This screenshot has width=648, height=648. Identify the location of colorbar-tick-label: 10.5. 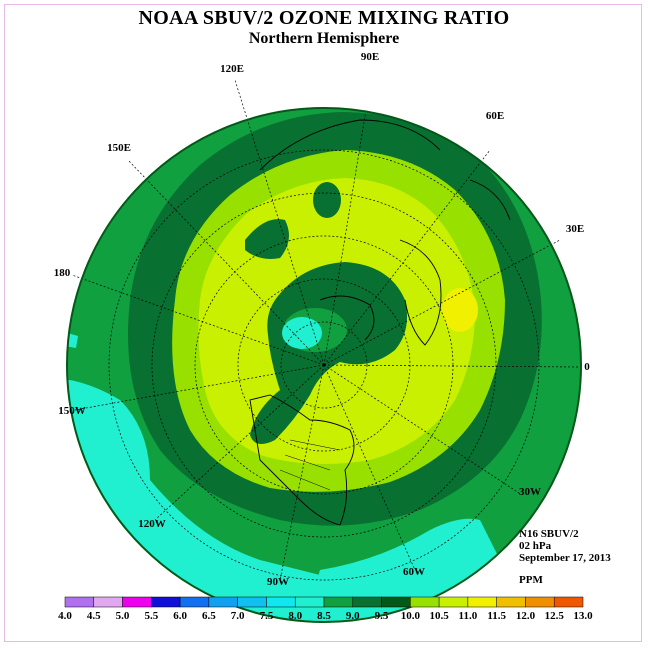
(439, 616).